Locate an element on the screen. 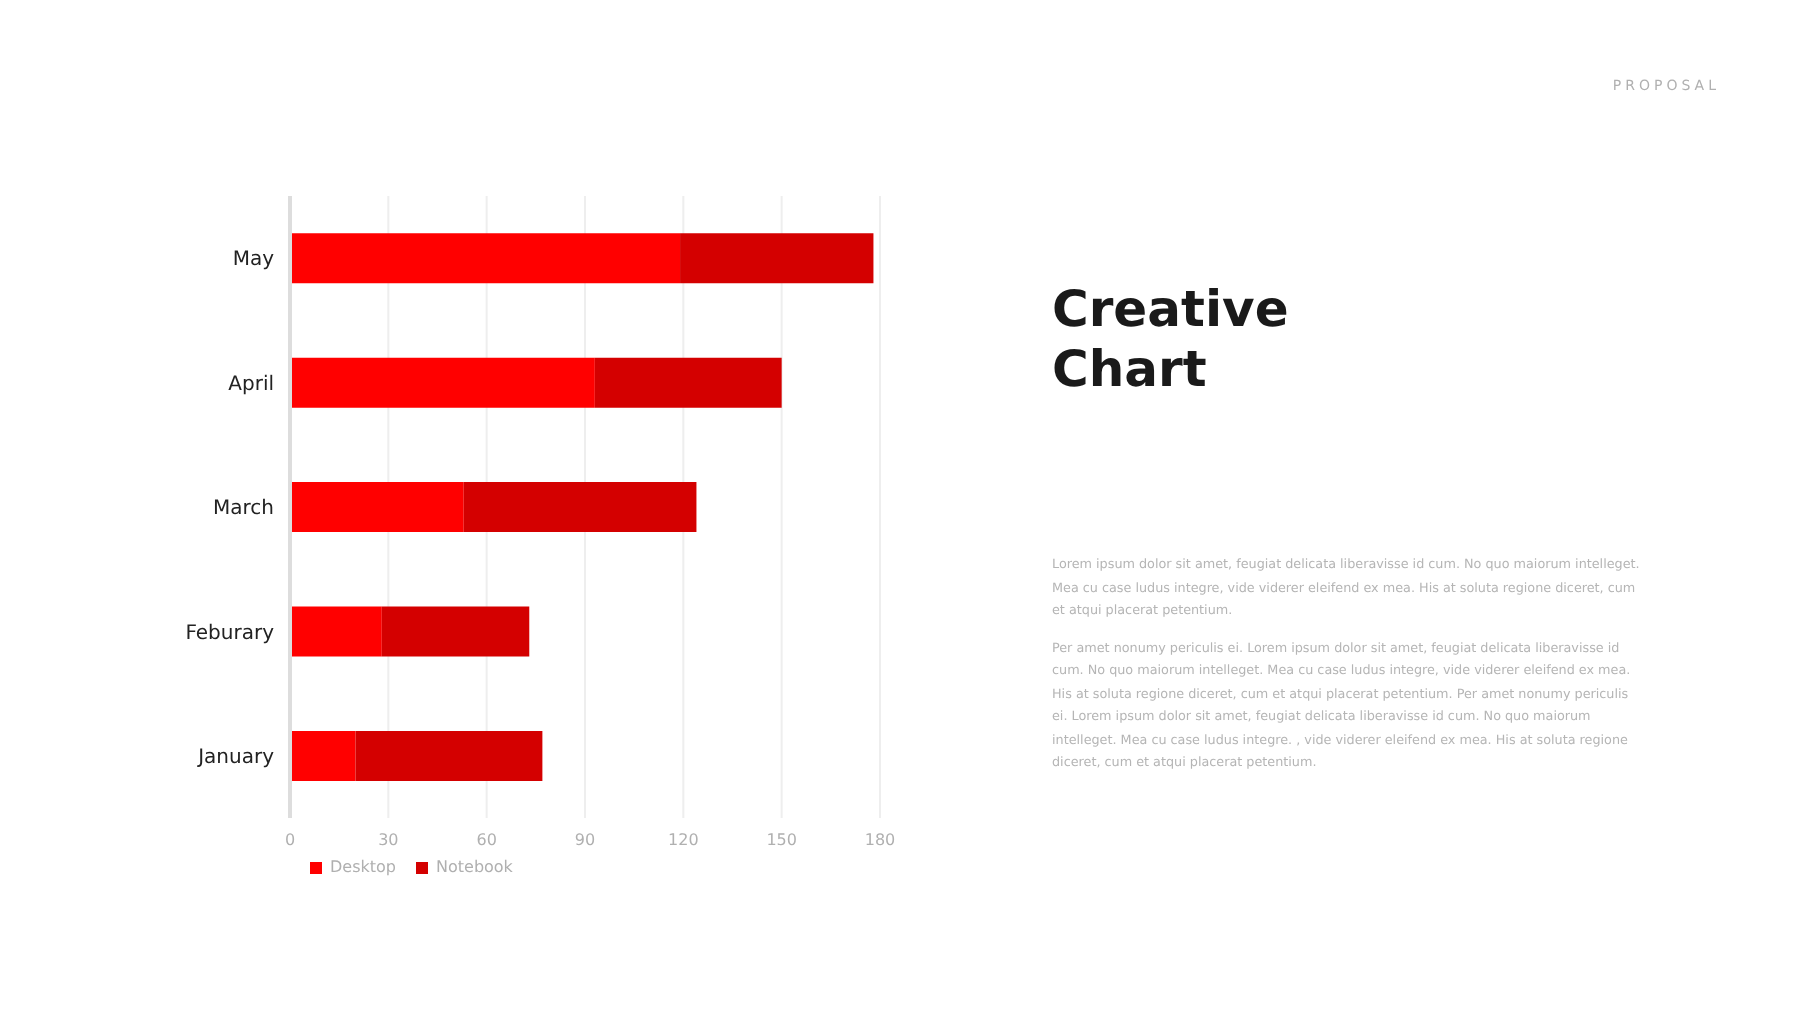  x-tick-label: 30 is located at coordinates (388, 840).